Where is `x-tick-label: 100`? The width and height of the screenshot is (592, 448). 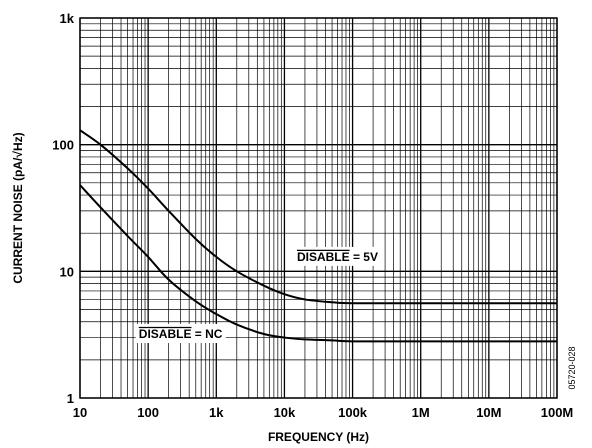
x-tick-label: 100 is located at coordinates (148, 412).